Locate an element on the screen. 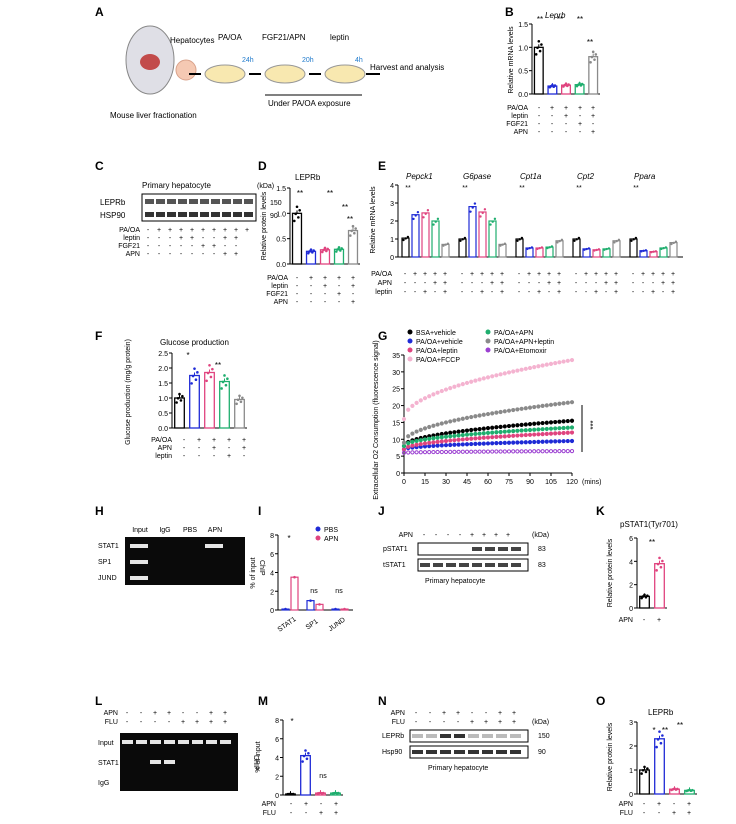  x-tick-label: 15 is located at coordinates (425, 482).